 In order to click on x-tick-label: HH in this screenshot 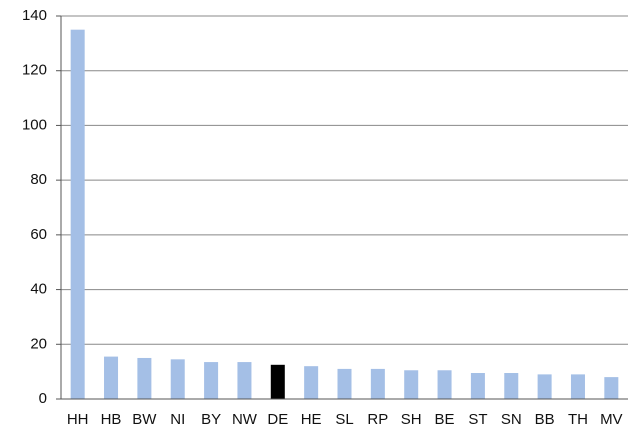, I will do `click(78, 419)`.